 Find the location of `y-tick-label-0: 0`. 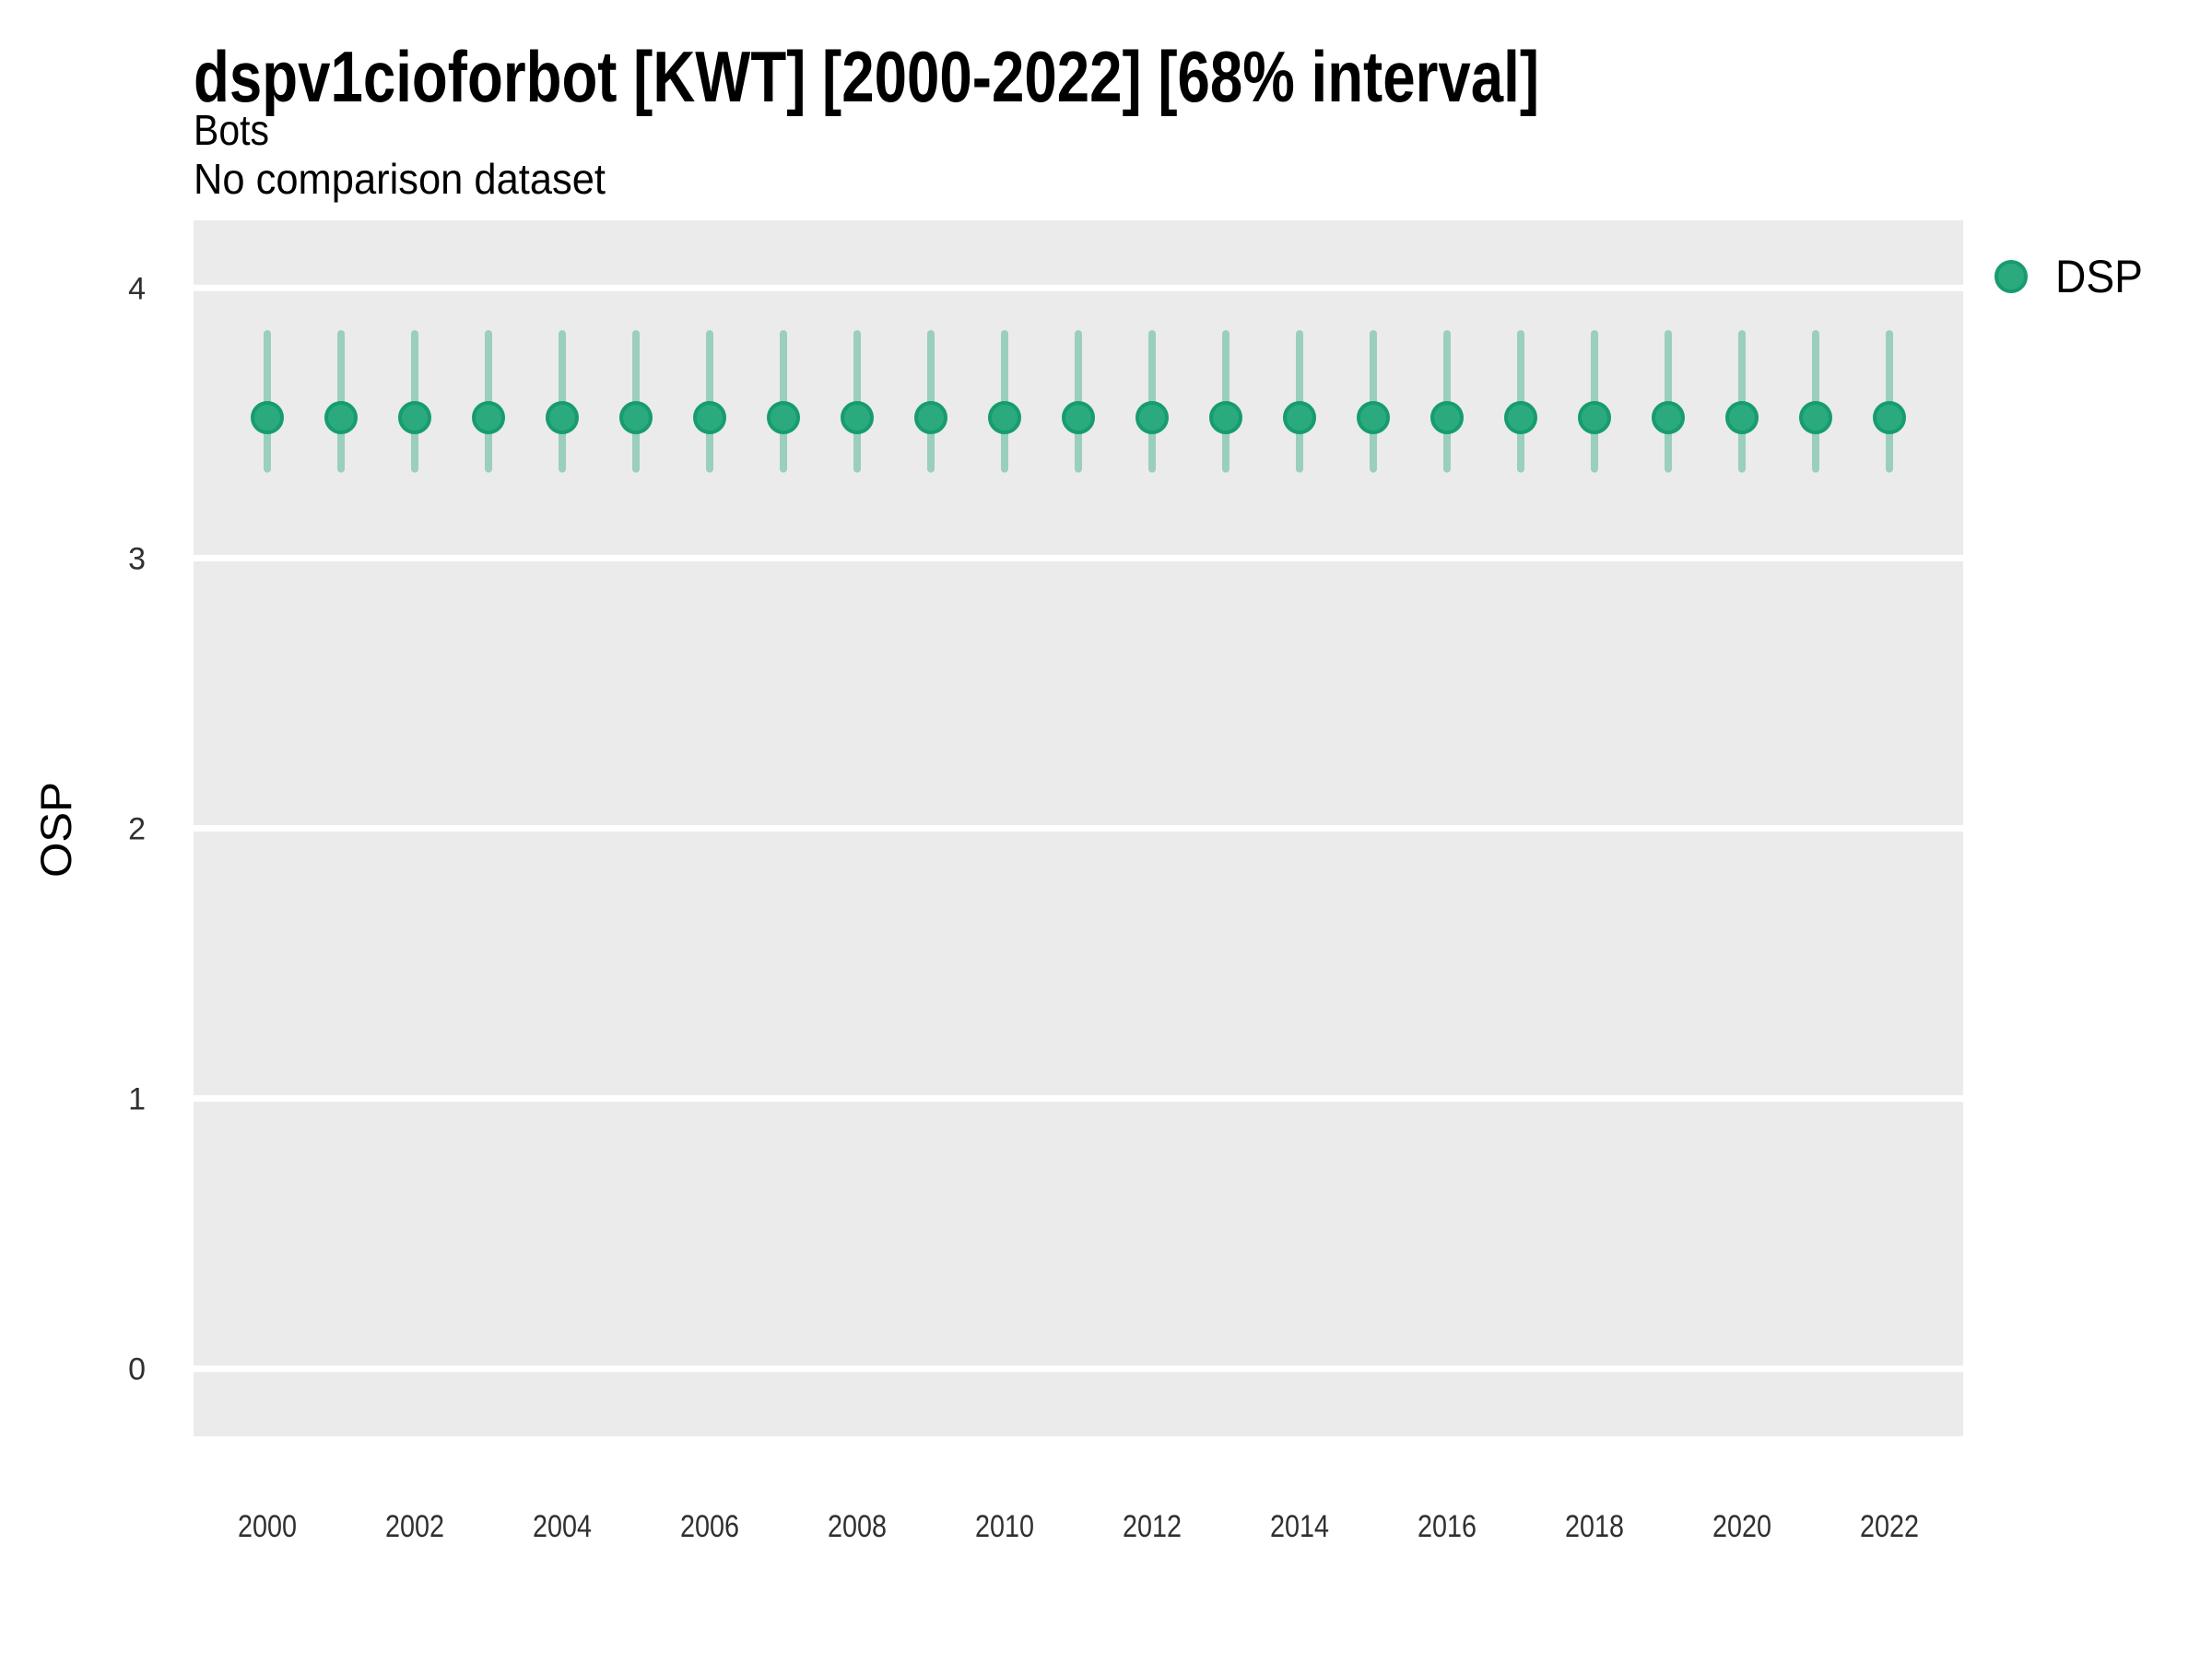

y-tick-label-0: 0 is located at coordinates (137, 1369).